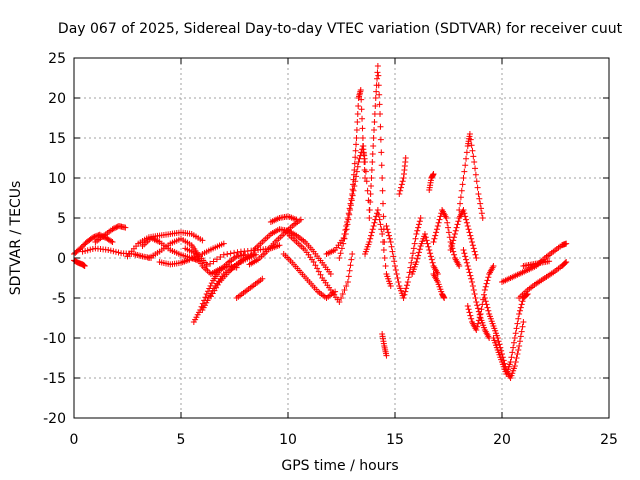 This screenshot has height=480, width=640. Describe the element at coordinates (57, 99) in the screenshot. I see `y-tick-label: 20` at that location.